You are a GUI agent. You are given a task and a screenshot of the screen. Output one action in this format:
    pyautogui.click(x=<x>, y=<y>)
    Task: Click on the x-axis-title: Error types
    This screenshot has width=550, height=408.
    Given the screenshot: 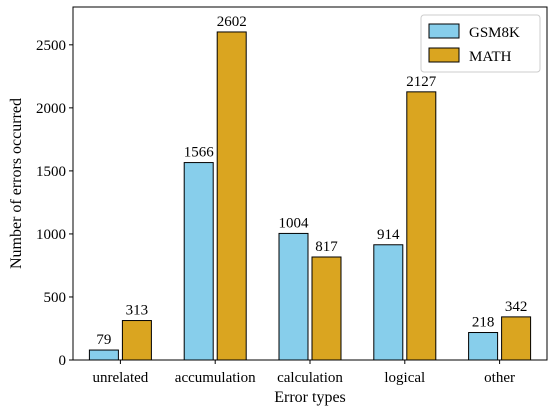 What is the action you would take?
    pyautogui.click(x=310, y=397)
    